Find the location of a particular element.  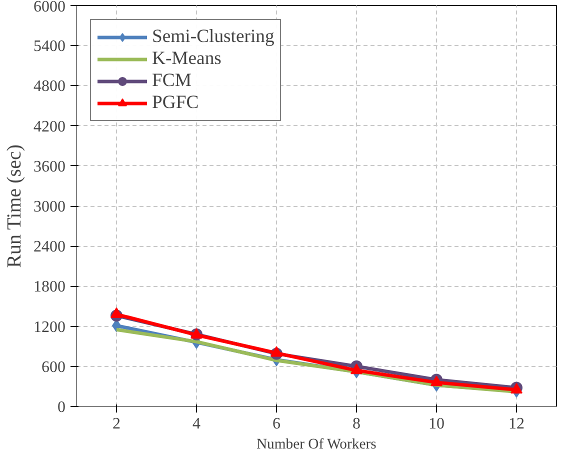

x-tick-label: 2 is located at coordinates (116, 424).